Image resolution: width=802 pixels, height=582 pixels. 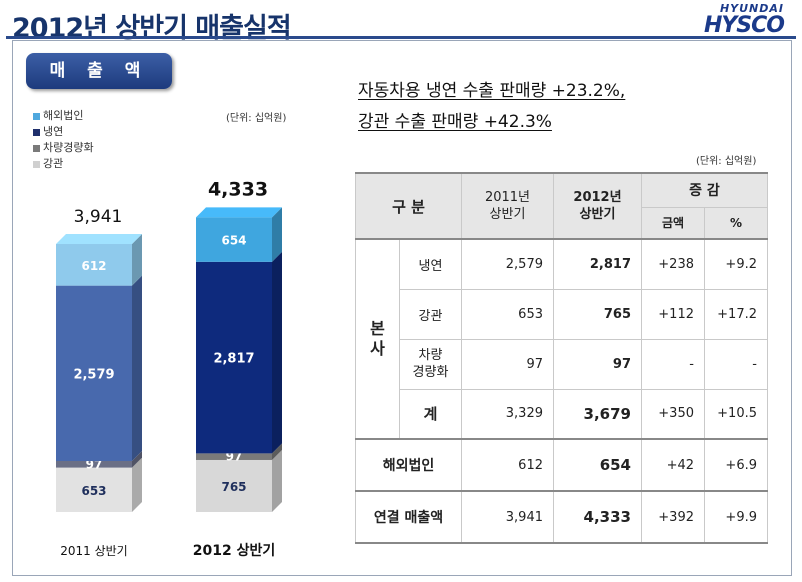 I want to click on legend-item: 차량경량화, so click(x=63, y=148).